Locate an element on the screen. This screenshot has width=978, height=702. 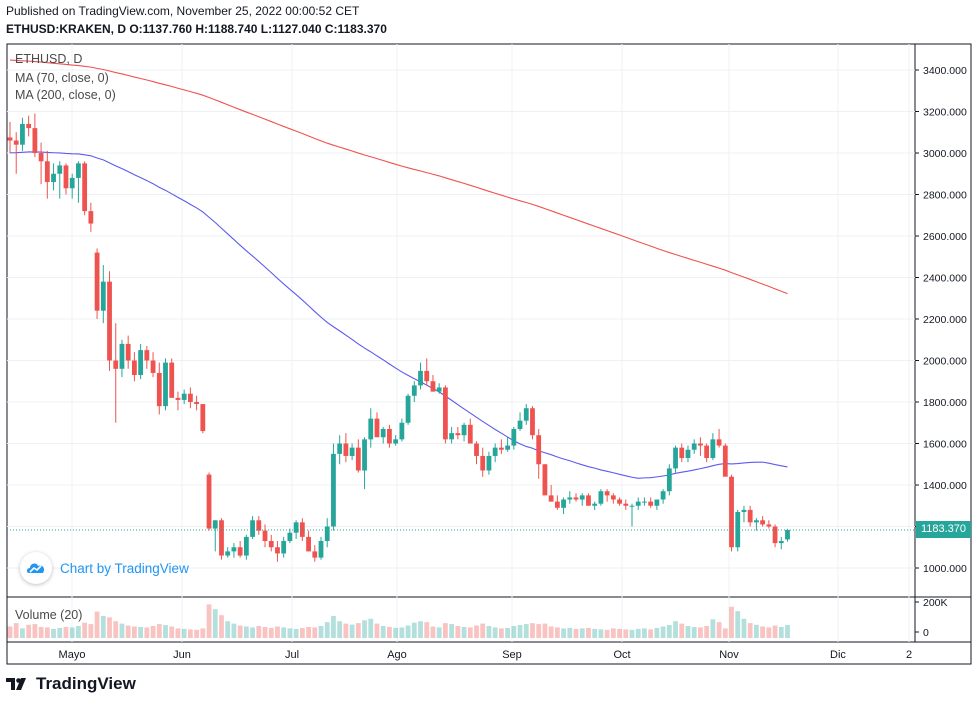
symbol-legend: ETHUSD, D is located at coordinates (49, 59).